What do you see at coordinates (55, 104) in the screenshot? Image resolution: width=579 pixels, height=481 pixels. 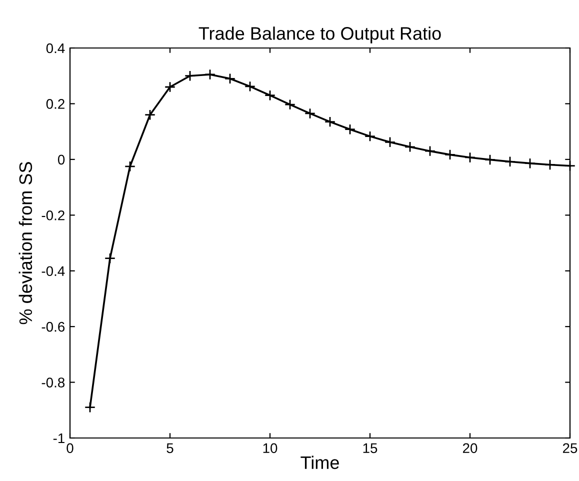 I see `y-tick-label: 0.2` at bounding box center [55, 104].